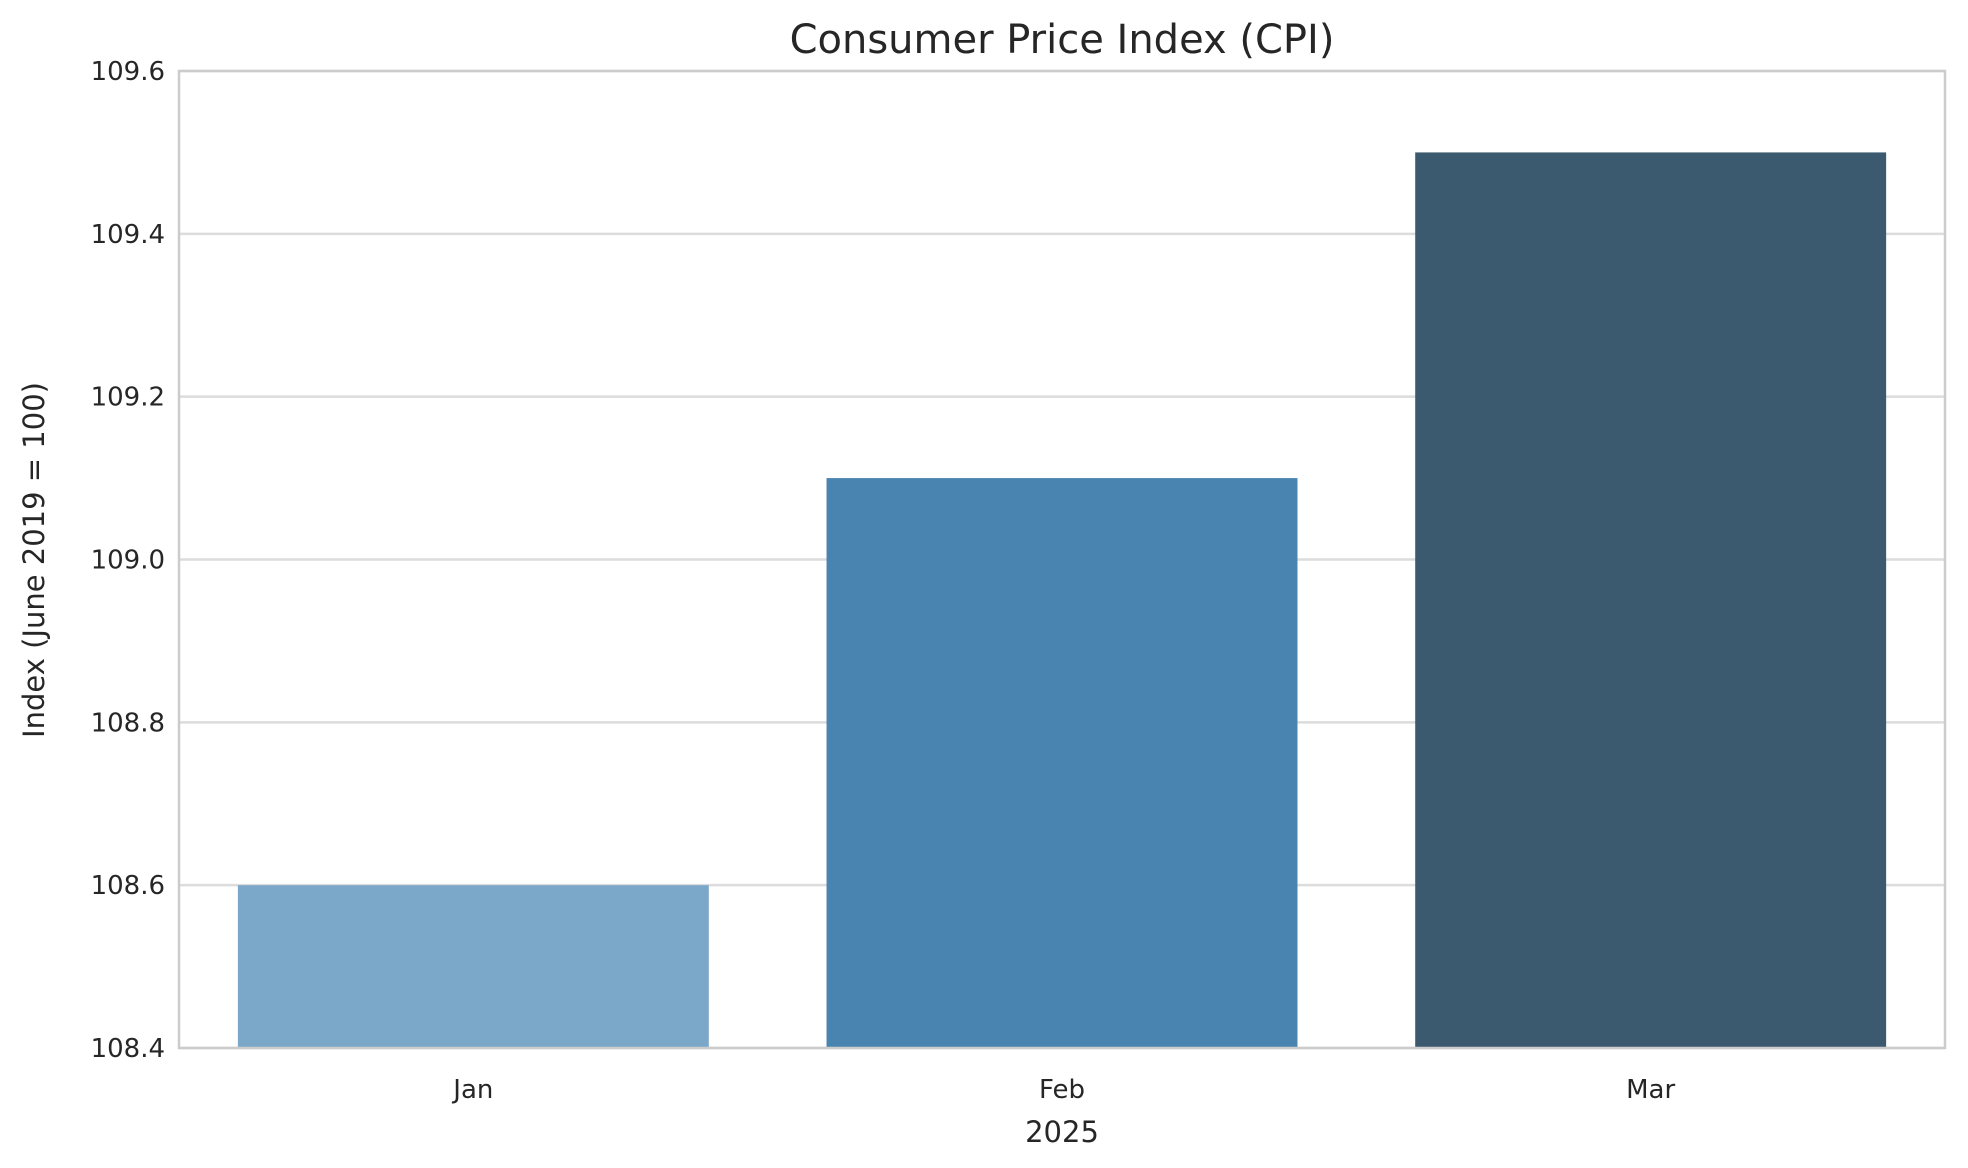 The image size is (1968, 1168). Describe the element at coordinates (472, 1090) in the screenshot. I see `x-tick-label-jan: Jan` at that location.